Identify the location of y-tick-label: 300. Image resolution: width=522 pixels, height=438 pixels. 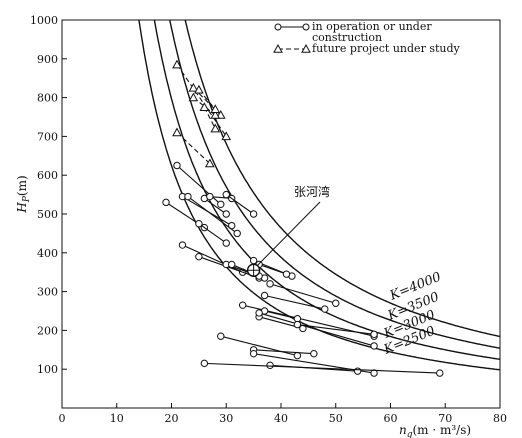
(47, 292).